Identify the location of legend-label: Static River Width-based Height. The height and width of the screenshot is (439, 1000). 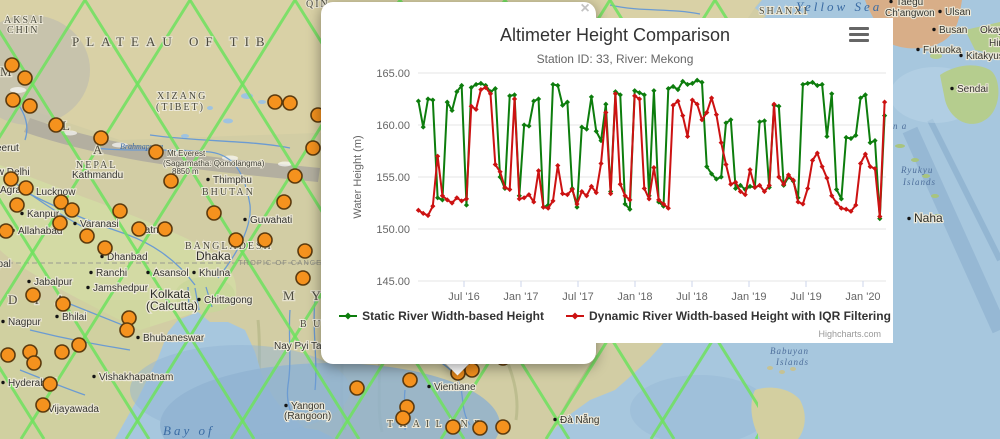
(453, 316).